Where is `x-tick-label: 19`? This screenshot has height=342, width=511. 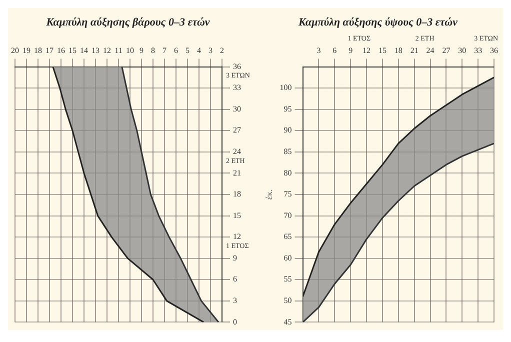
x-tick-label: 19 is located at coordinates (26, 51).